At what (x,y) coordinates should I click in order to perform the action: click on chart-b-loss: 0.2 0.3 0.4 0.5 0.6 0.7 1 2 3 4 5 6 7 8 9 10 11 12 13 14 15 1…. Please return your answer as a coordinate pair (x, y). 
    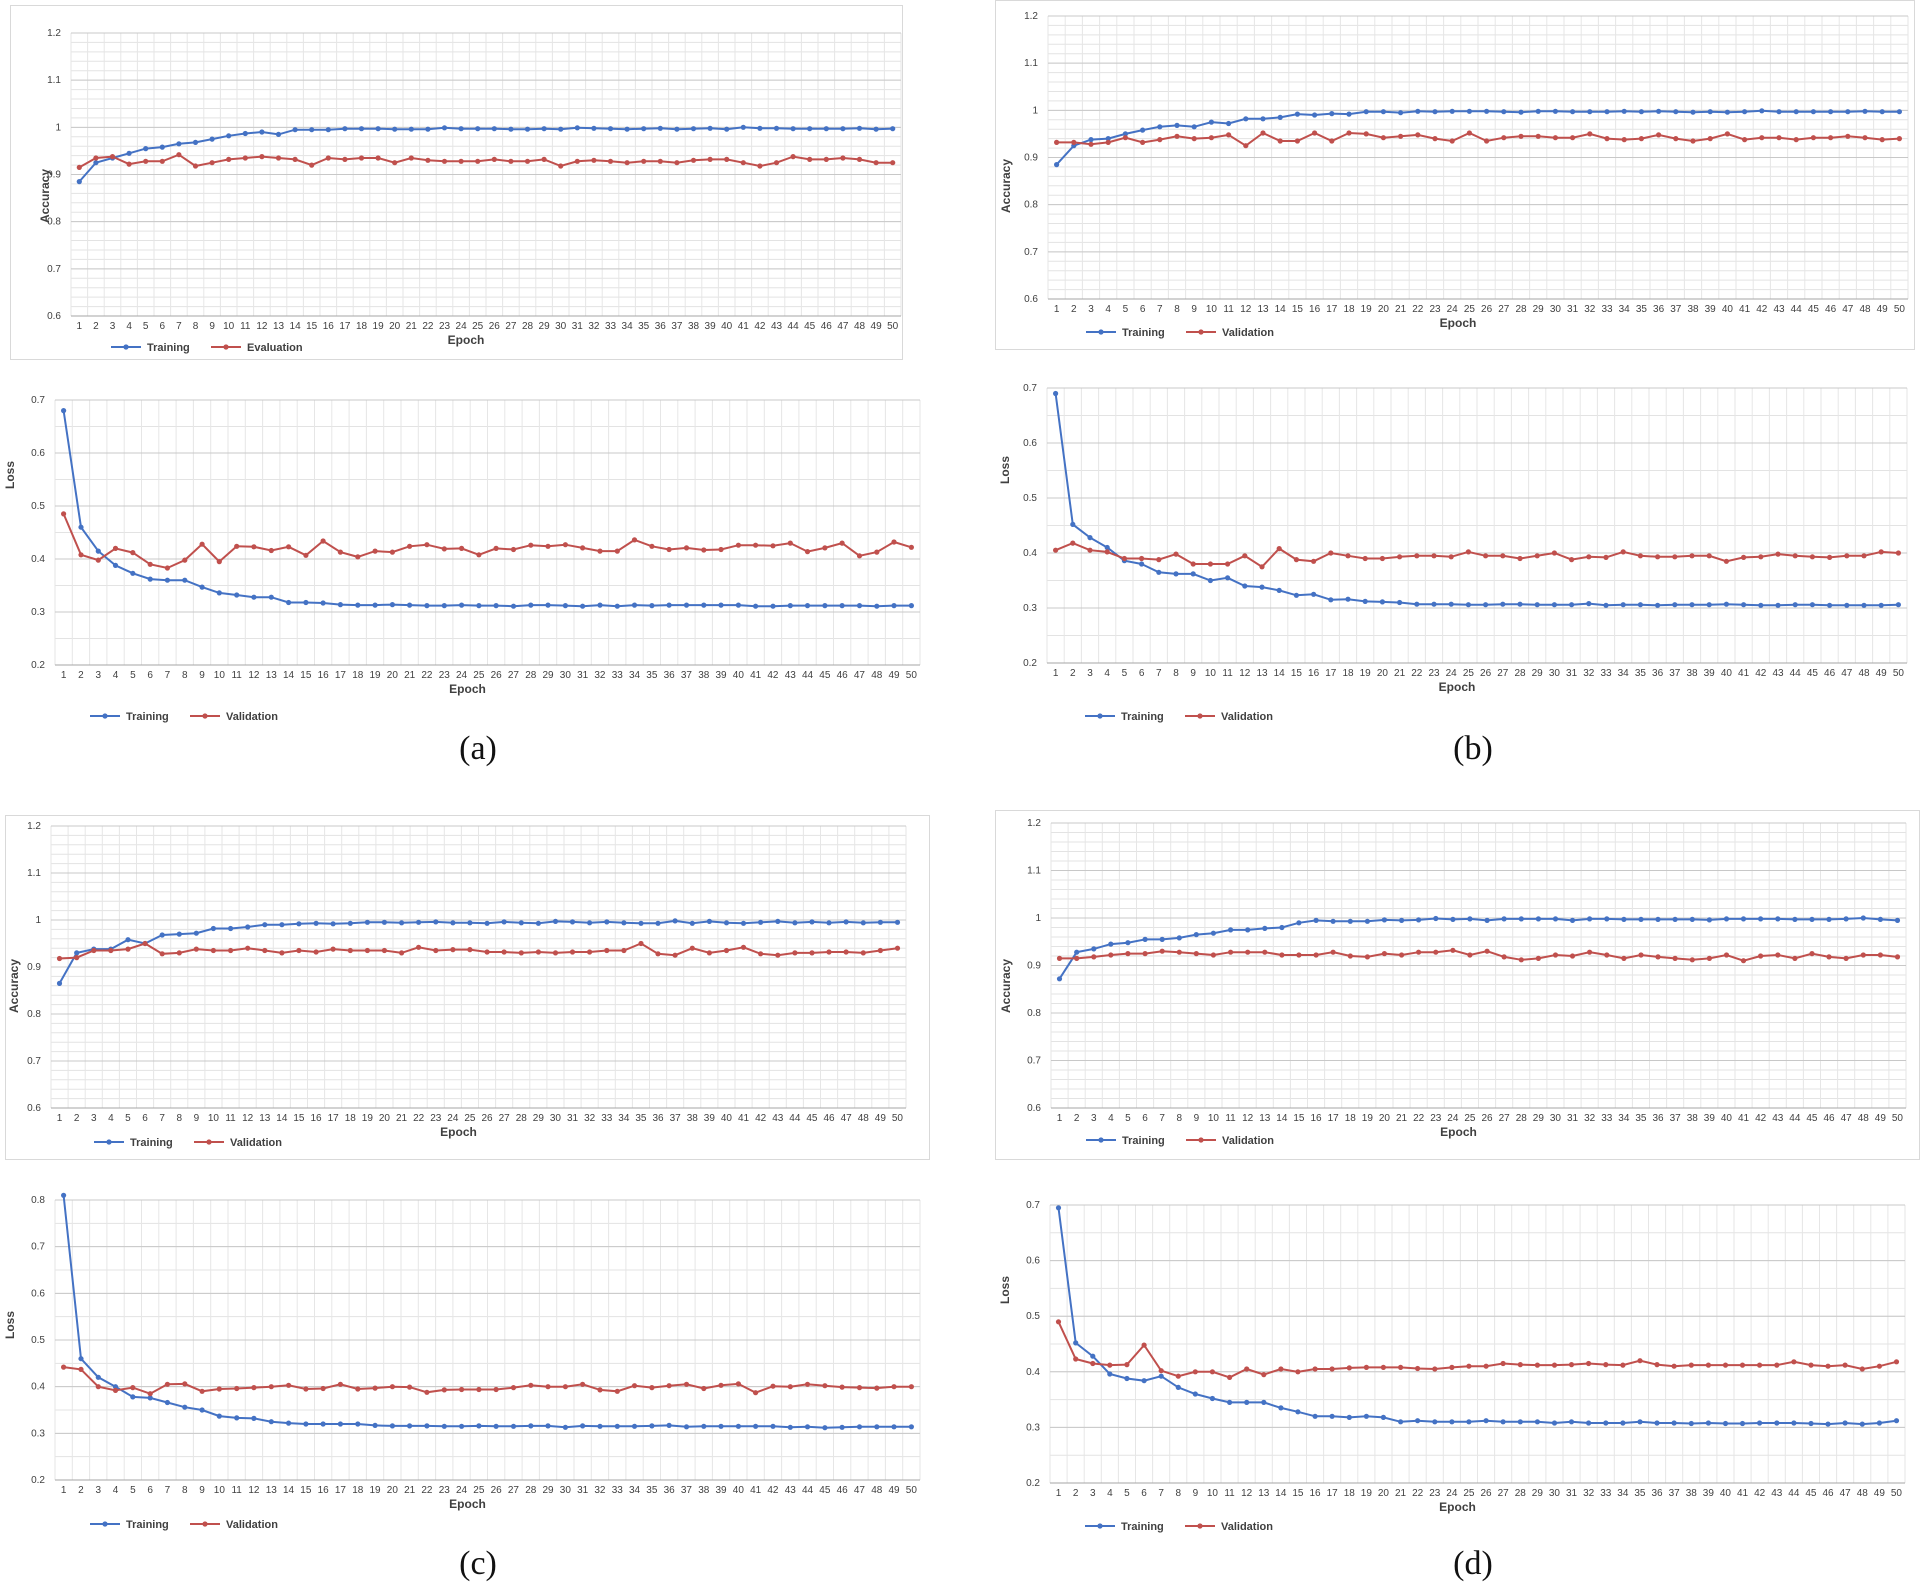
    Looking at the image, I should click on (1455, 555).